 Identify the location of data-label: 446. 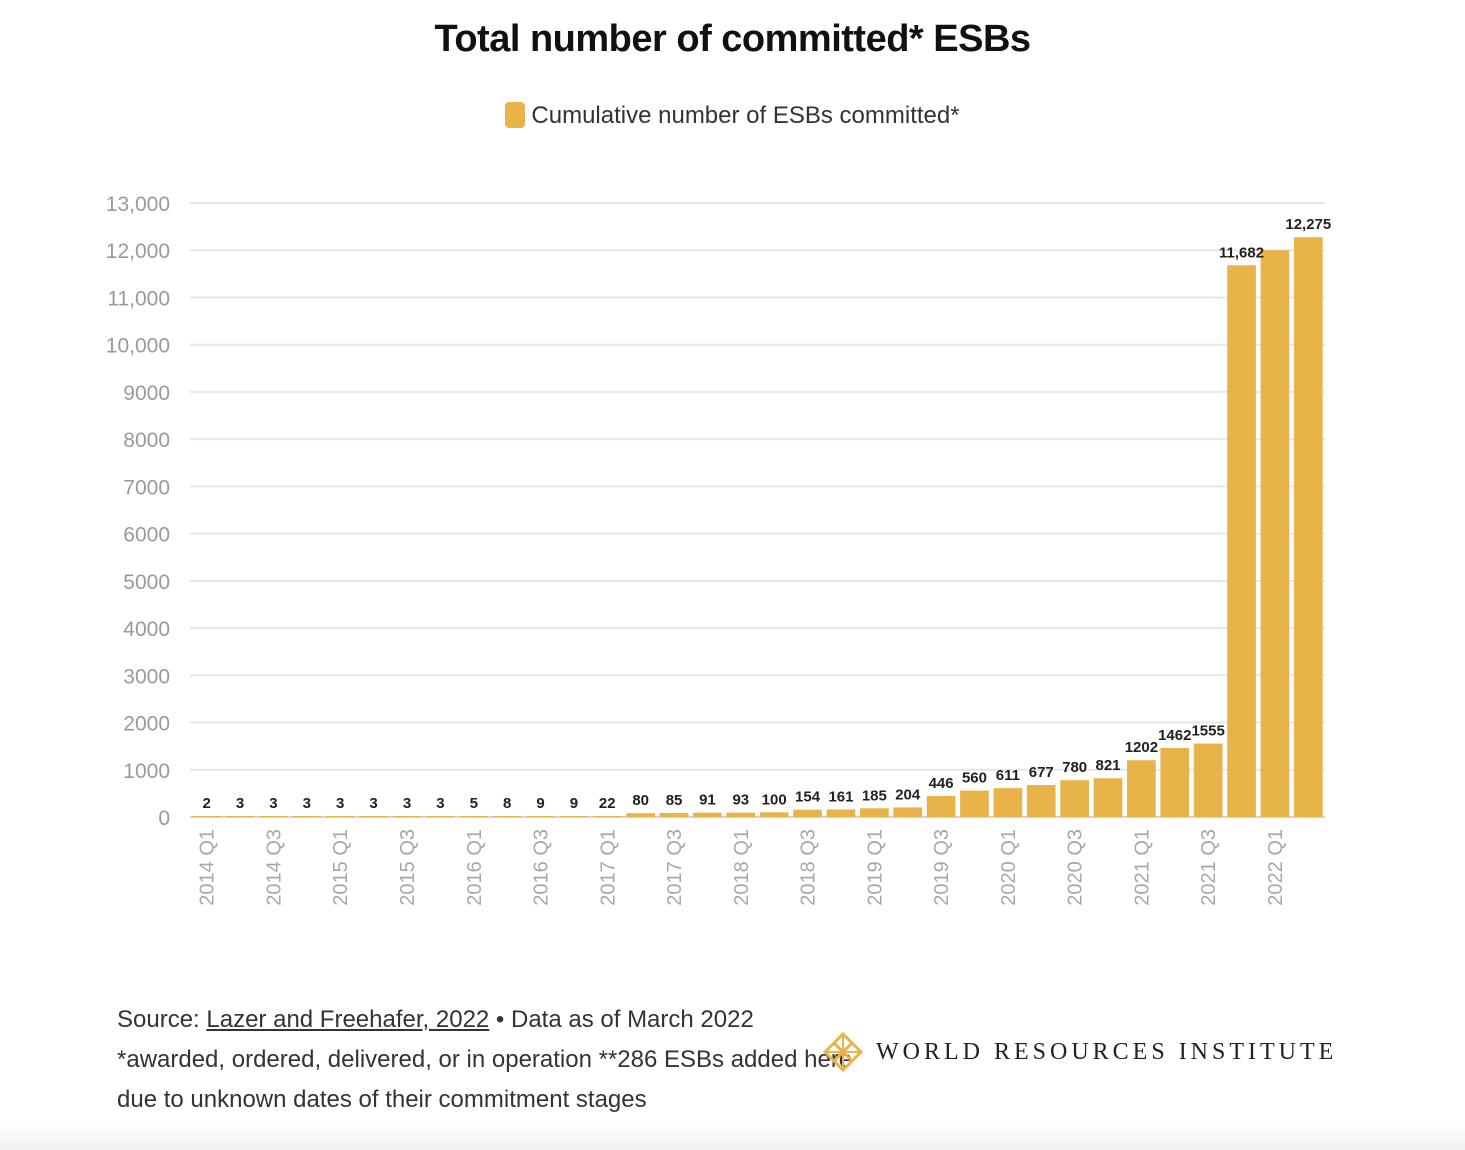
(941, 783).